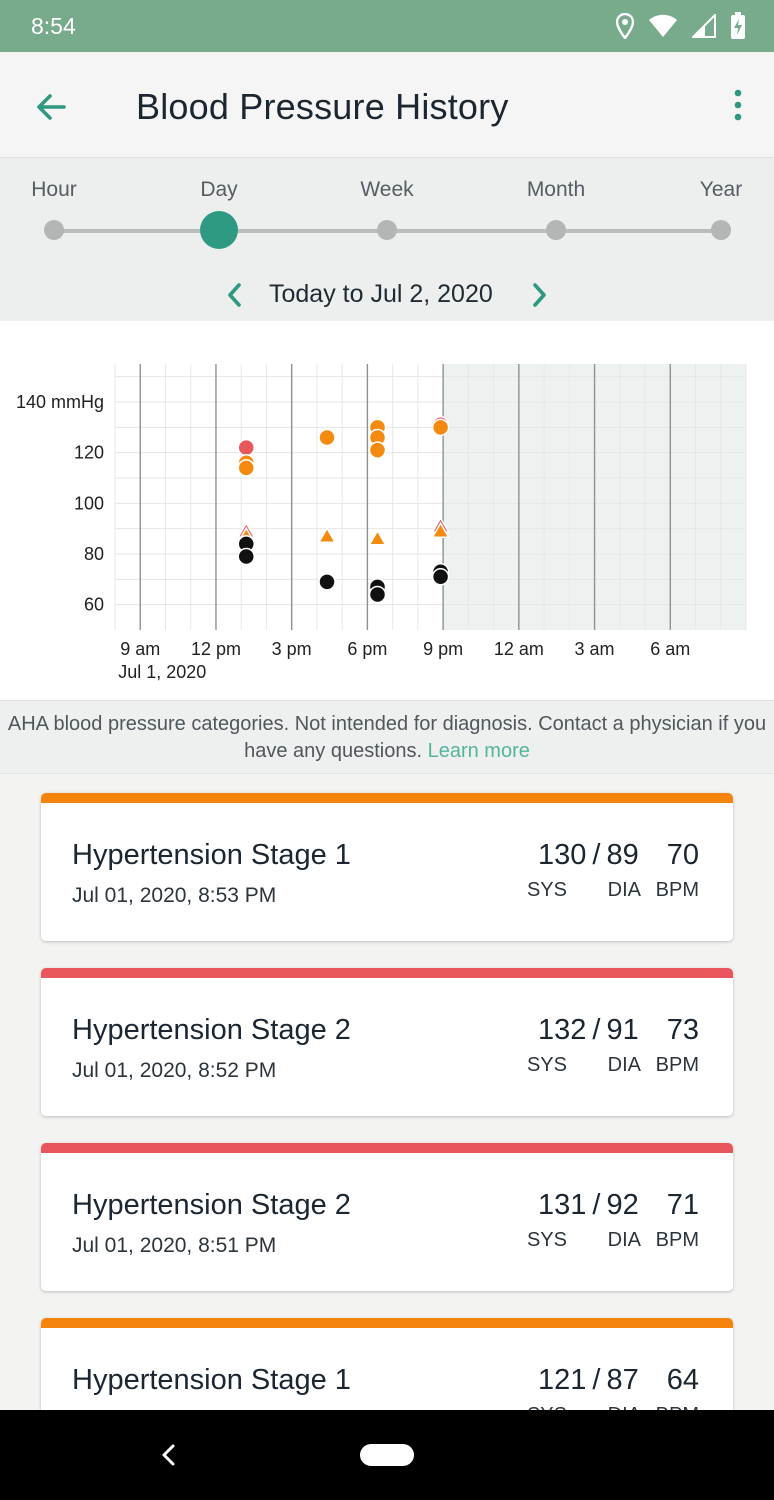 The height and width of the screenshot is (1500, 774). Describe the element at coordinates (595, 649) in the screenshot. I see `x-tick-label: 3 am` at that location.